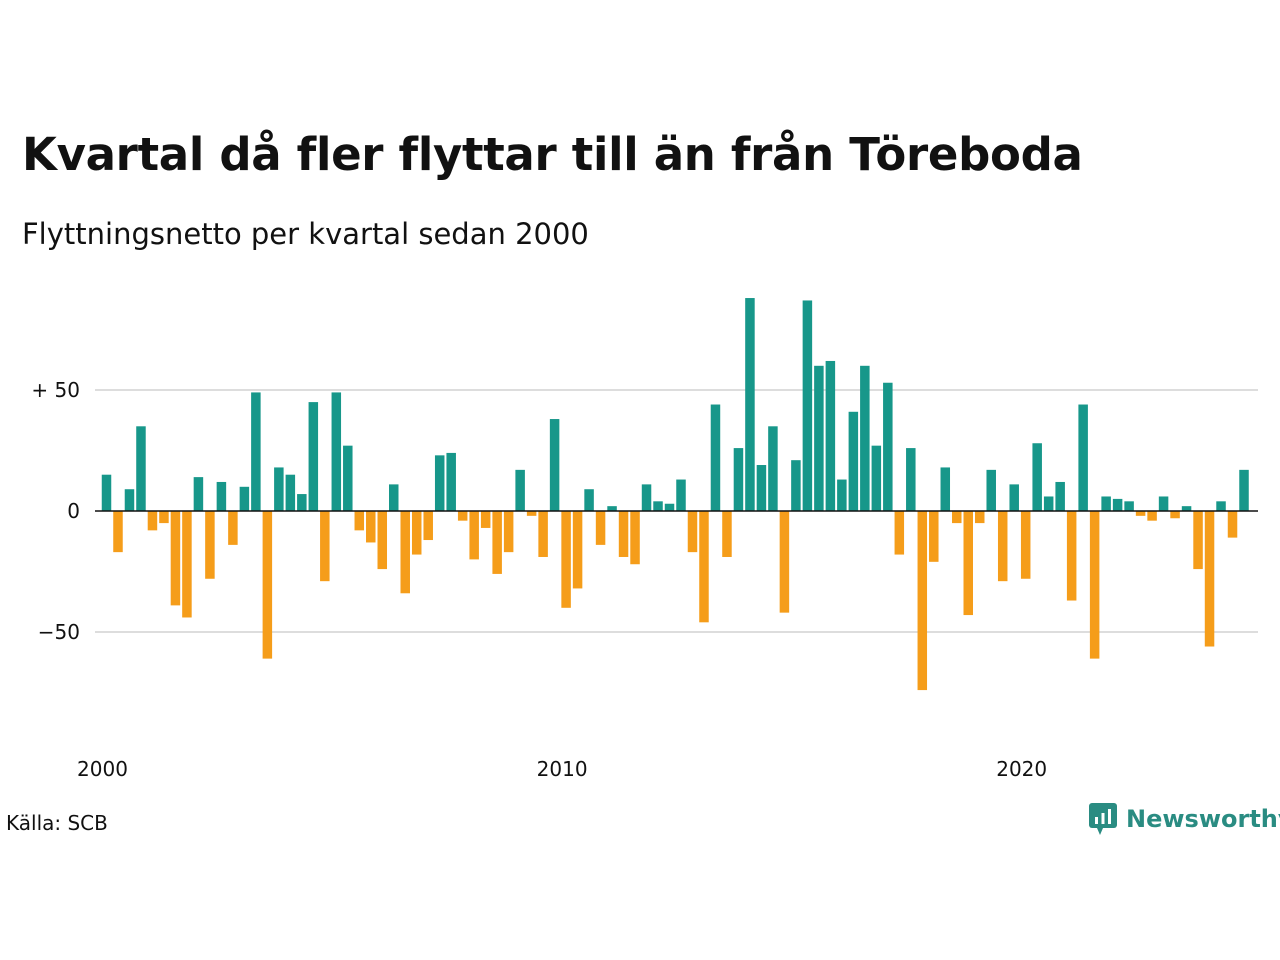 This screenshot has height=960, width=1280. What do you see at coordinates (1203, 819) in the screenshot?
I see `brand-name: Newsworthy` at bounding box center [1203, 819].